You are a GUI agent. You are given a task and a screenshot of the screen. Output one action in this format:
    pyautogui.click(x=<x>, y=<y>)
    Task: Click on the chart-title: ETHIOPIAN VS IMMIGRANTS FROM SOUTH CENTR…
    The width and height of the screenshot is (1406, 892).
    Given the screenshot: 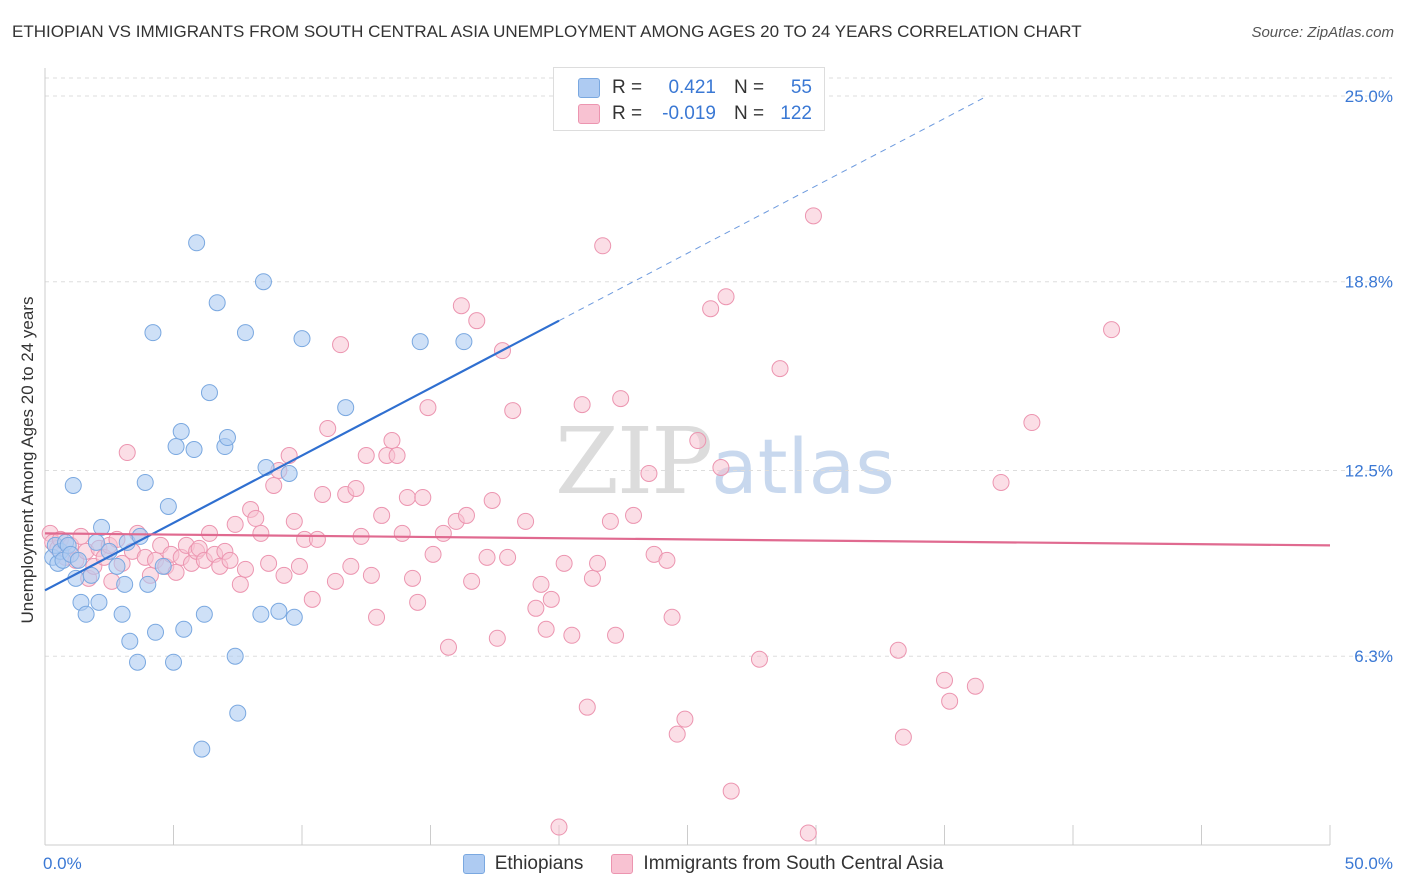 What is the action you would take?
    pyautogui.click(x=547, y=31)
    